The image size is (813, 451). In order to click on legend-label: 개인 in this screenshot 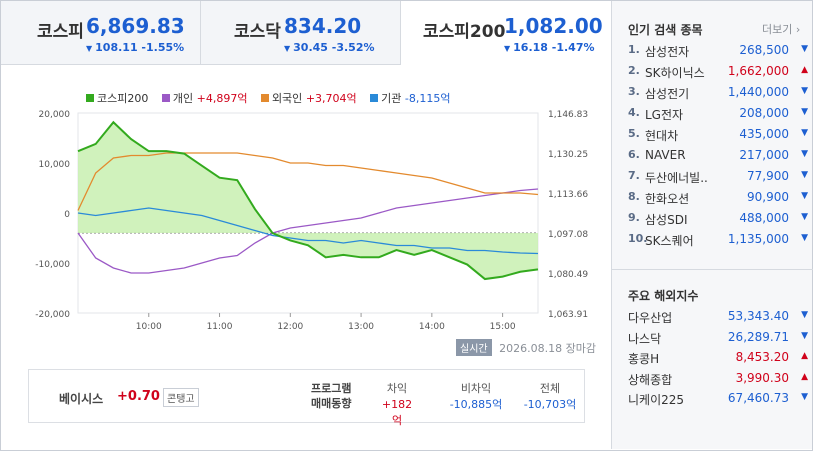, I will do `click(183, 98)`.